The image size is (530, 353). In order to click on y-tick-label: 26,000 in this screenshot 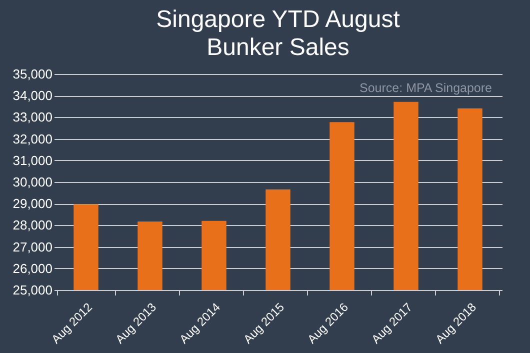, I will do `click(32, 268)`.